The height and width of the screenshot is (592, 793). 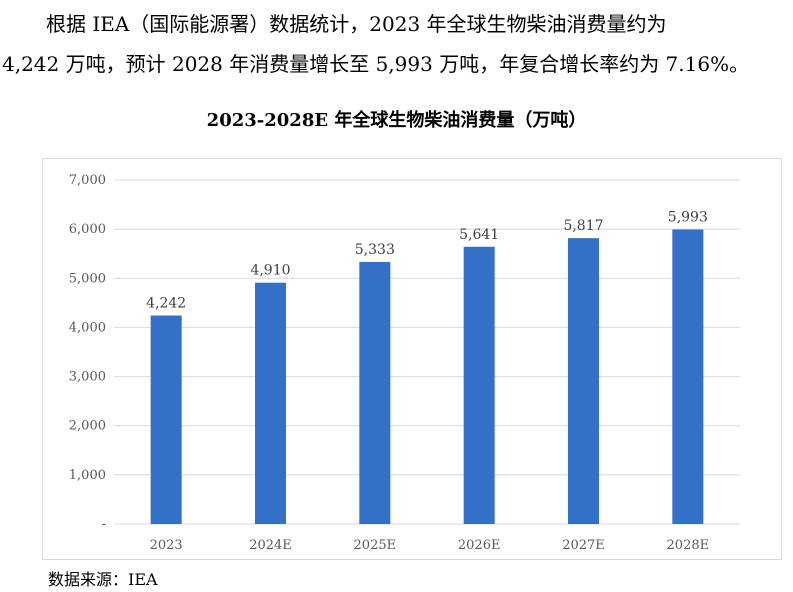 I want to click on bar-2026E, so click(x=479, y=385).